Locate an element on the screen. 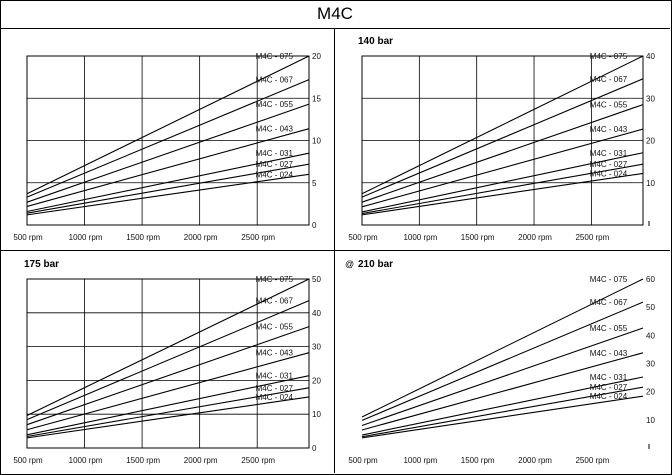  chart4-y-tick-label: 40 is located at coordinates (650, 335).